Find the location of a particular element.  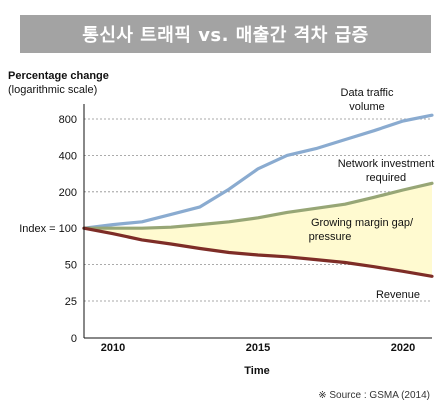

x-tick-labels: 2010 2015 2020 is located at coordinates (258, 348).